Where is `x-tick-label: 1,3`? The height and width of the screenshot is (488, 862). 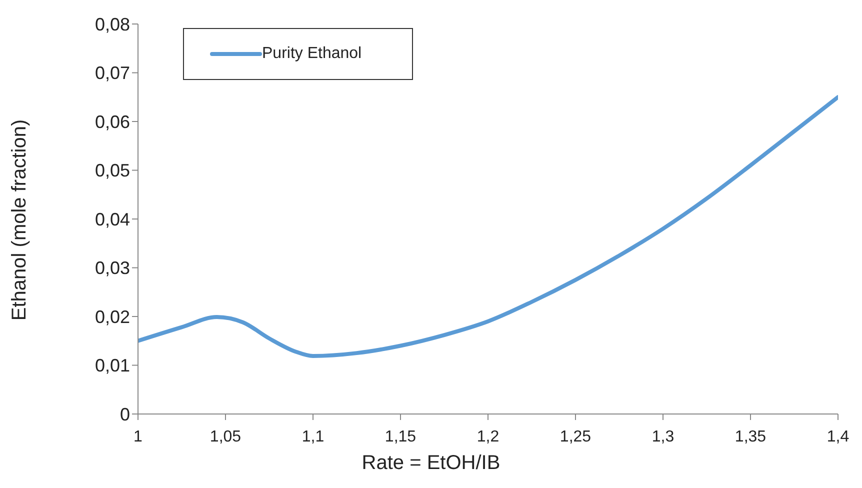
x-tick-label: 1,3 is located at coordinates (663, 437).